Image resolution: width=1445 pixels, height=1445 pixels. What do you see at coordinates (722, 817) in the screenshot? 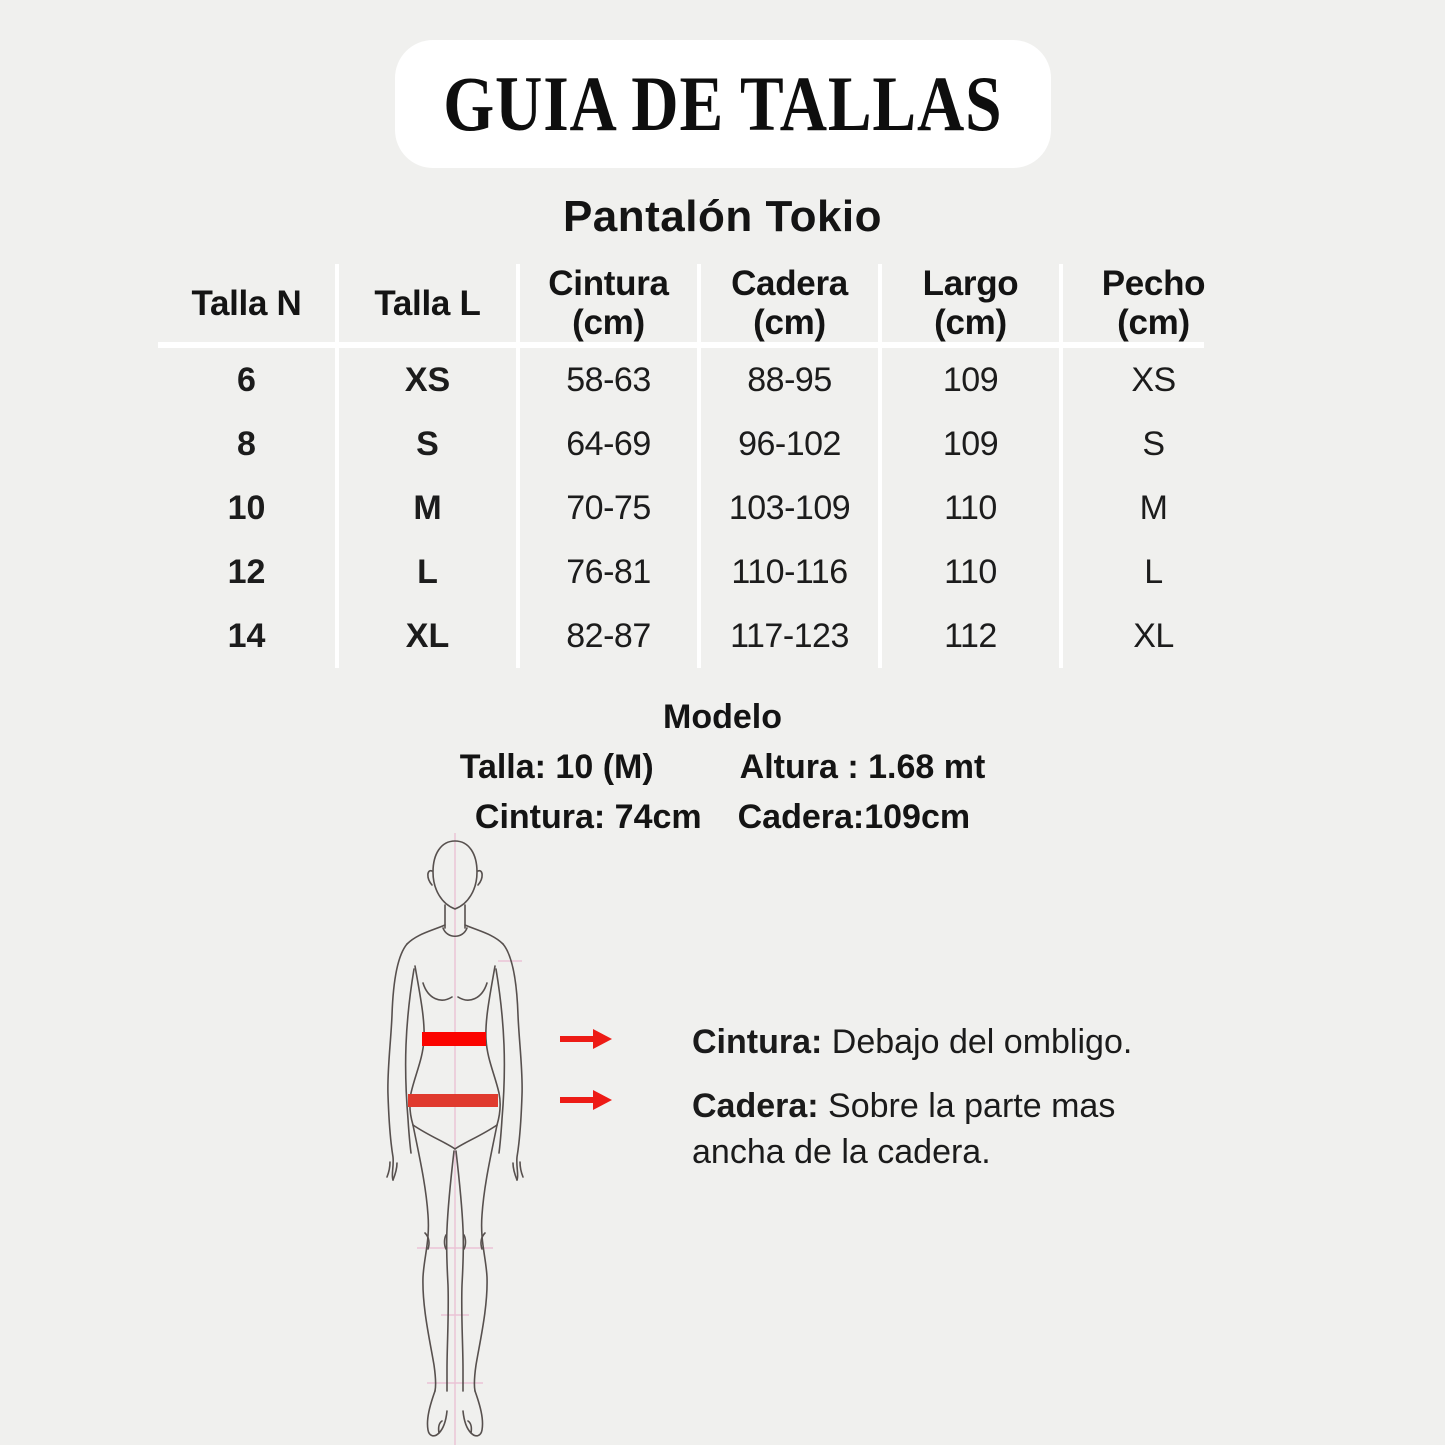
I see `model-line-2: Cintura: 74cm Cadera:109cm` at bounding box center [722, 817].